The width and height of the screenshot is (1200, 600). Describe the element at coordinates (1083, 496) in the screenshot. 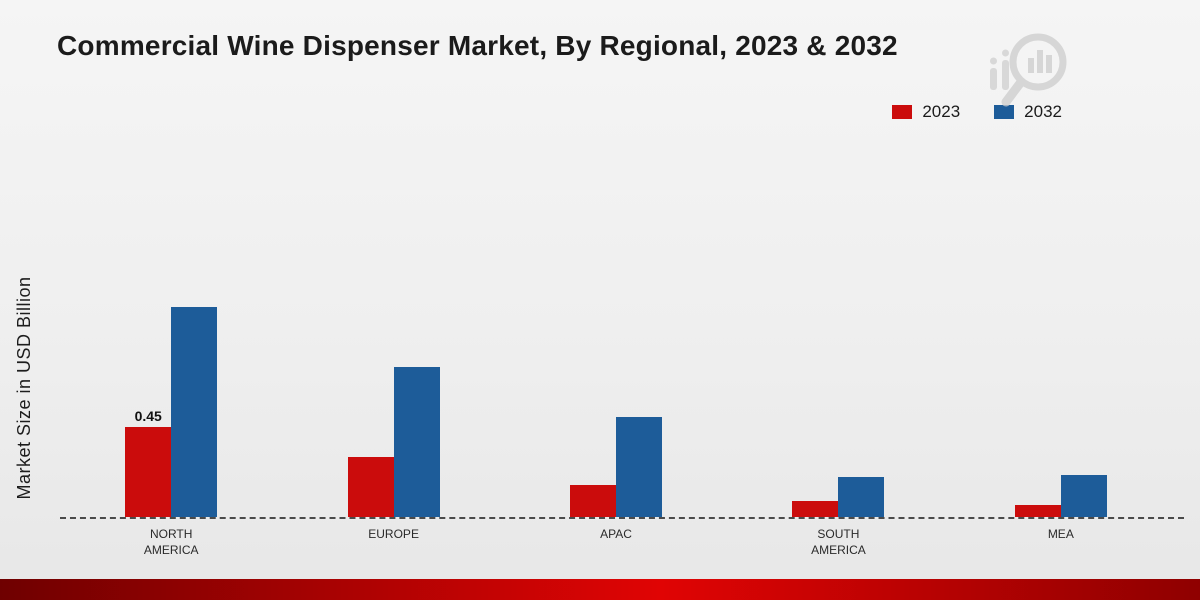

I see `bar-2032-mea` at that location.